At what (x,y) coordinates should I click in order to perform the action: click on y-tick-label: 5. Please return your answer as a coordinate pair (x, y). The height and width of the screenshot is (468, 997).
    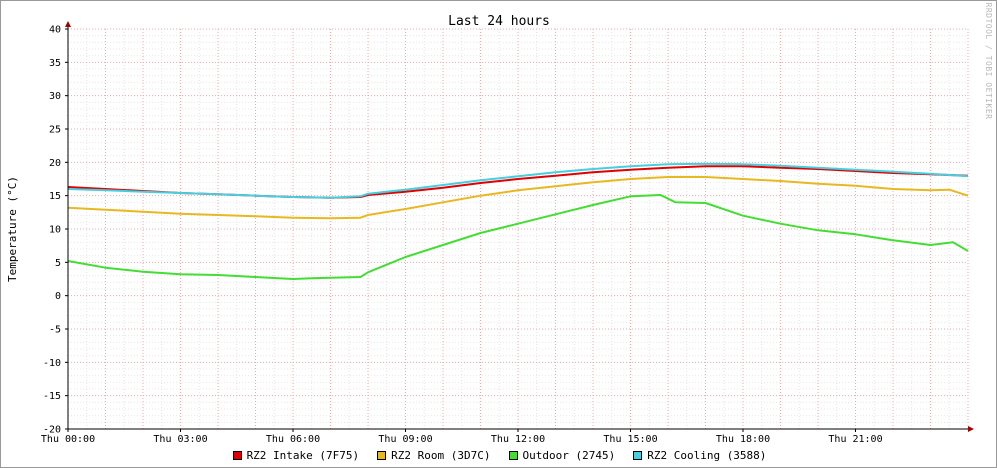
    Looking at the image, I should click on (58, 263).